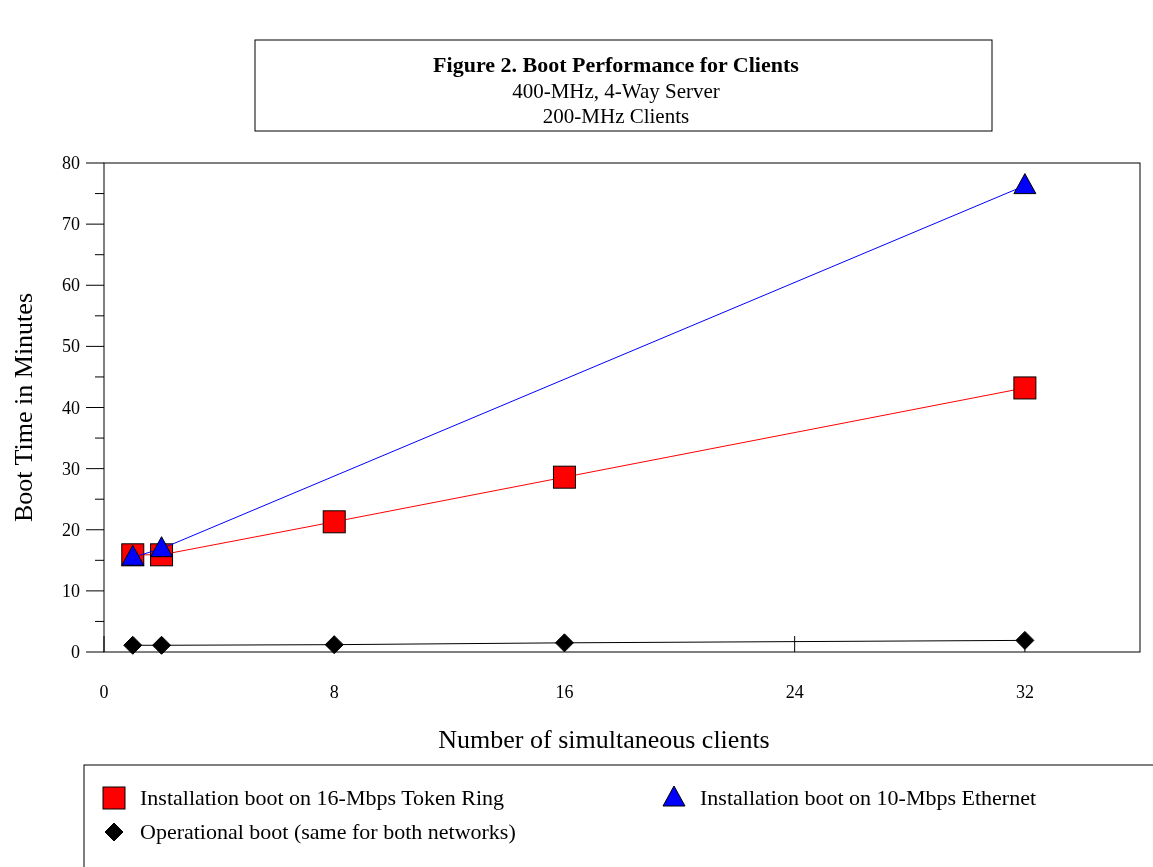 This screenshot has width=1153, height=867. I want to click on legend-label: Installation boot on 16-Mbps Token Ring, so click(322, 797).